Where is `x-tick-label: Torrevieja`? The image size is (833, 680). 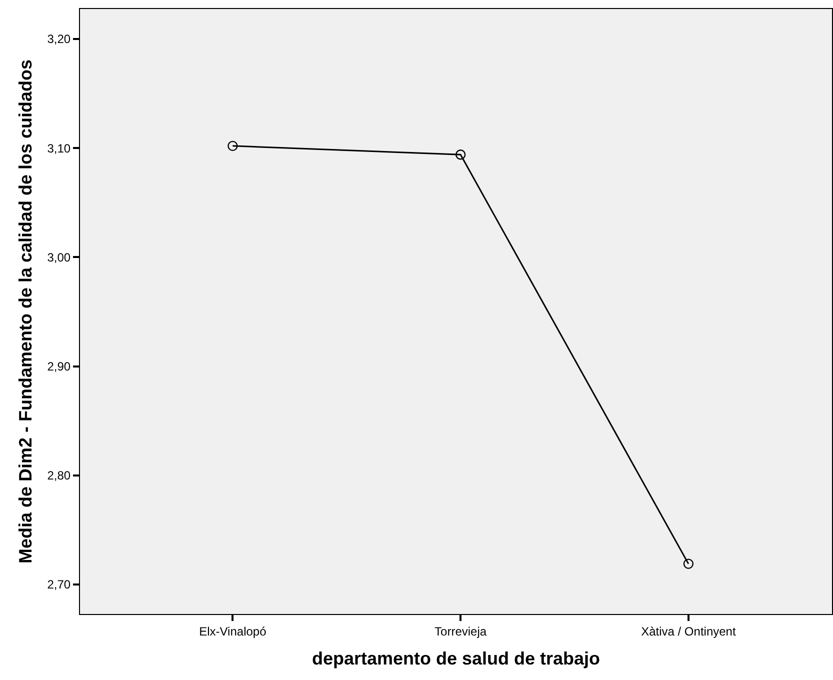 x-tick-label: Torrevieja is located at coordinates (460, 631).